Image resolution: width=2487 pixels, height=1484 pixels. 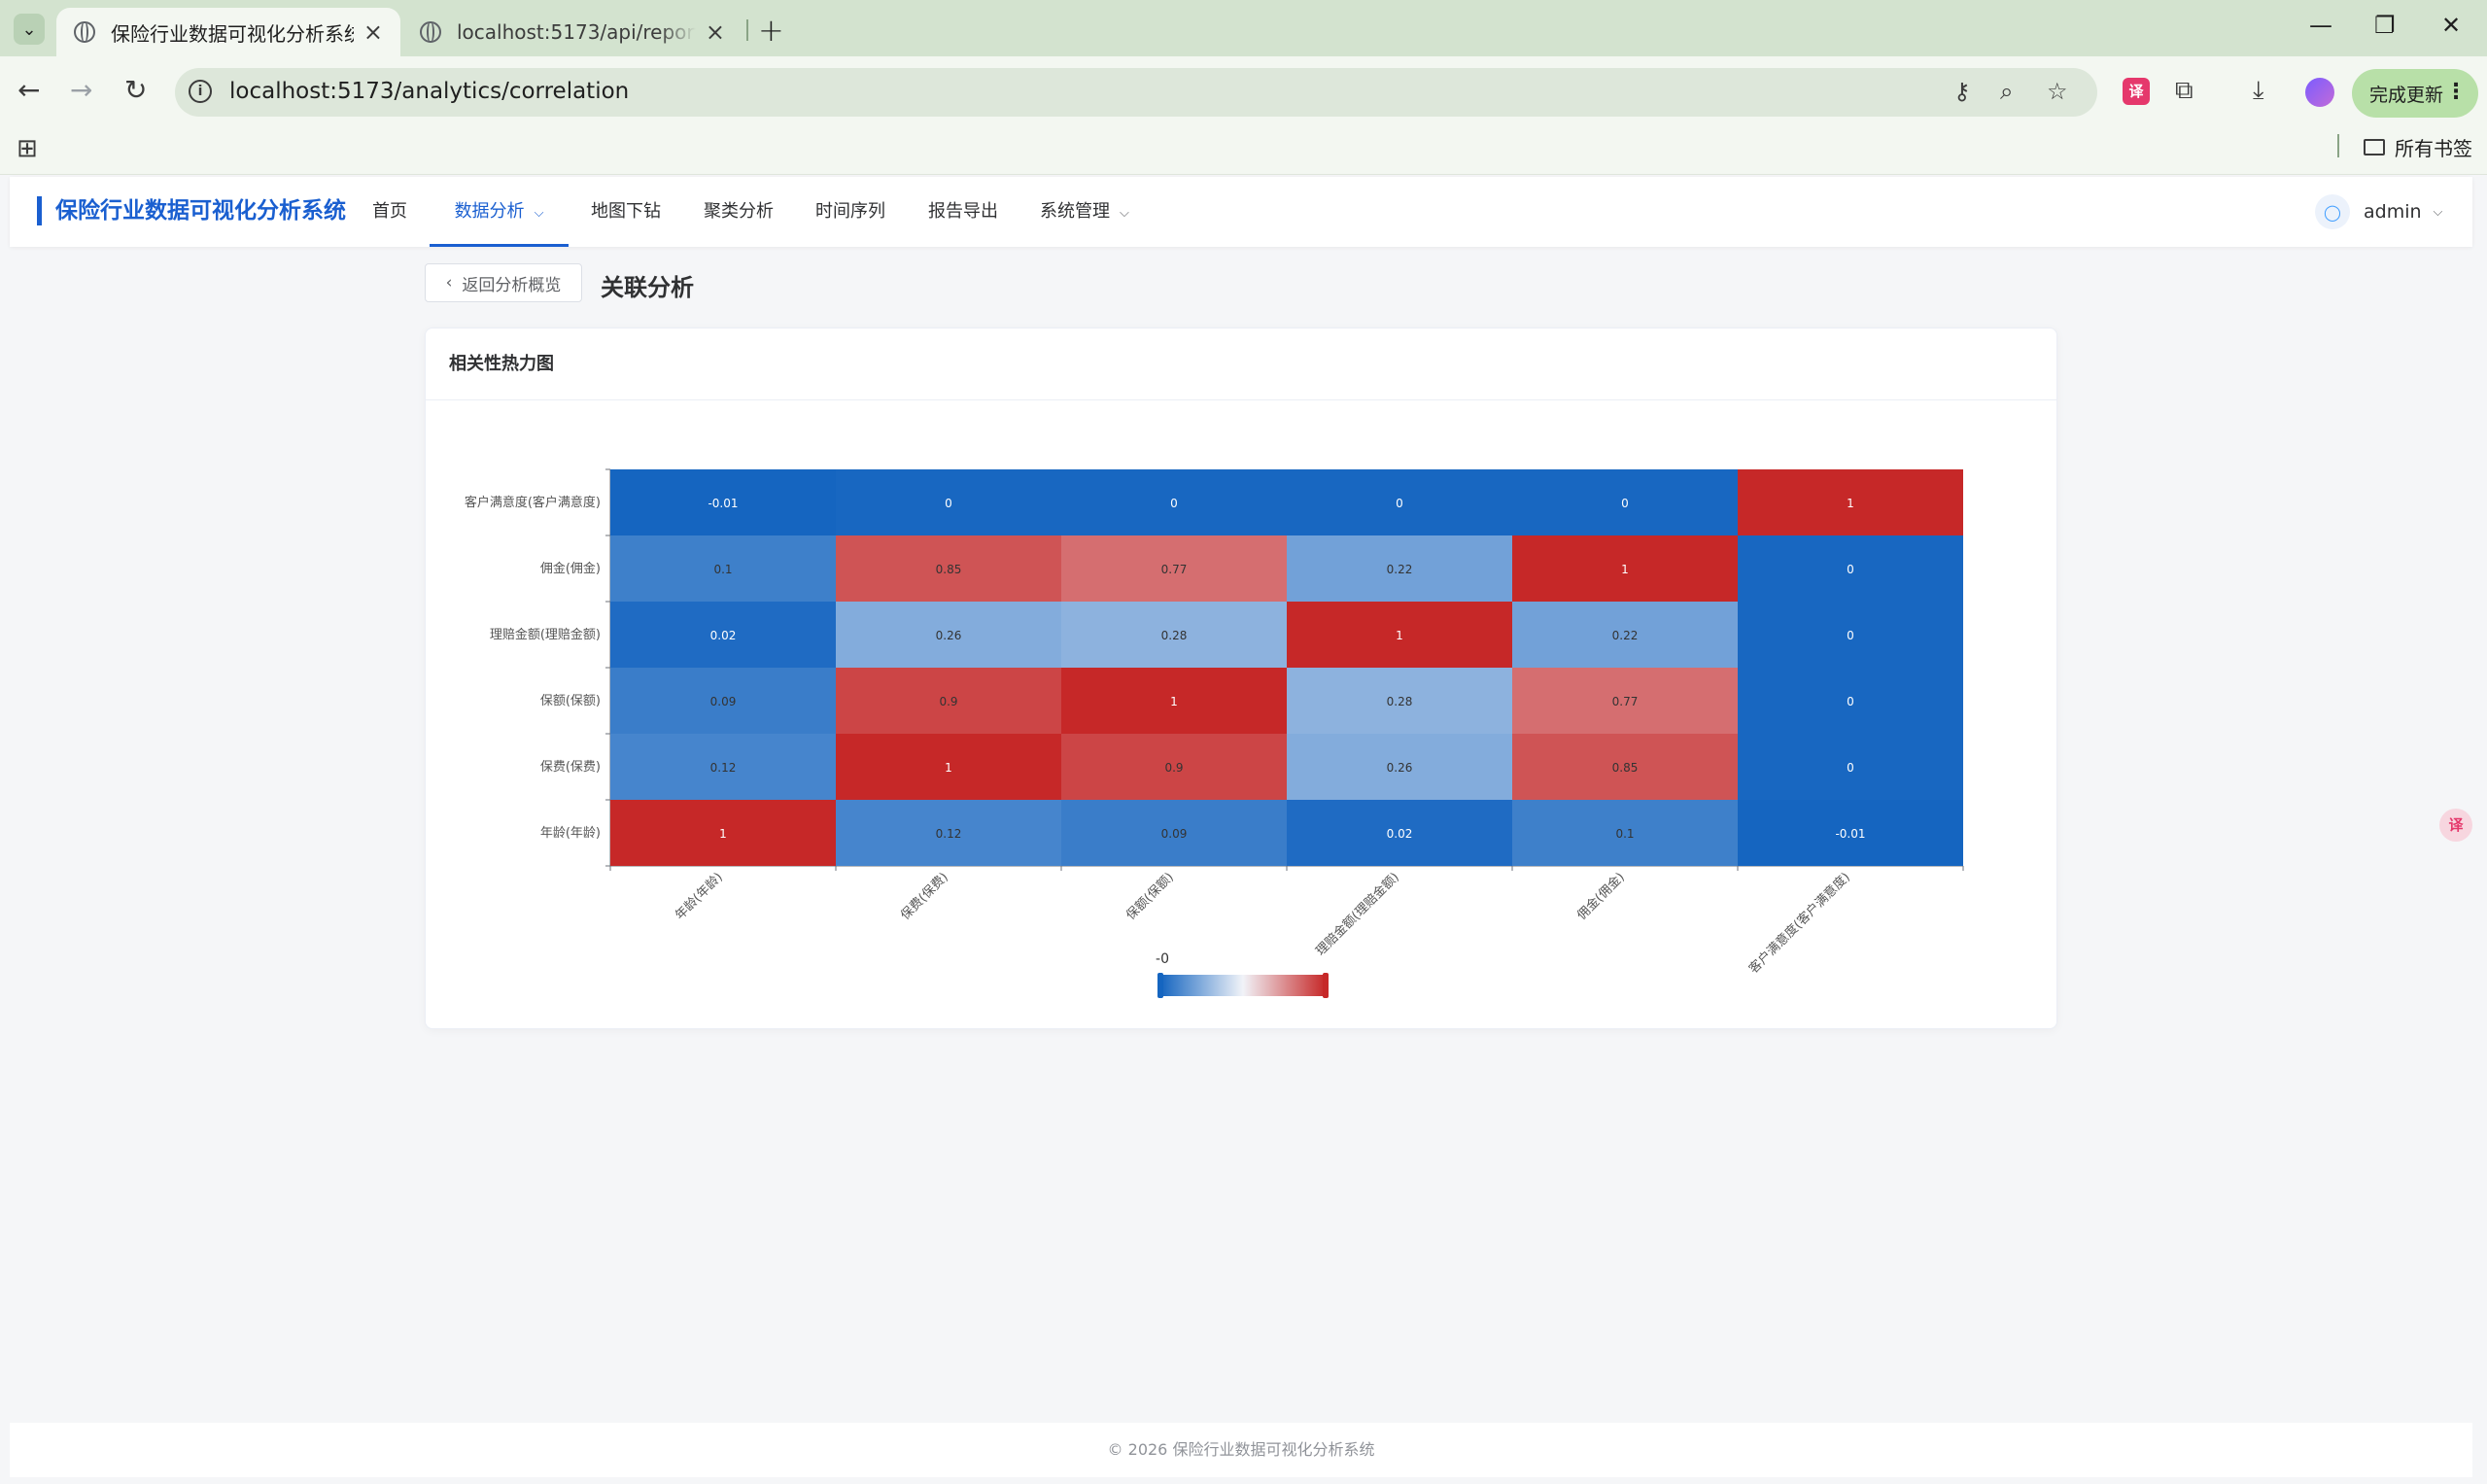 I want to click on tab-search-icon: ⌄, so click(x=30, y=29).